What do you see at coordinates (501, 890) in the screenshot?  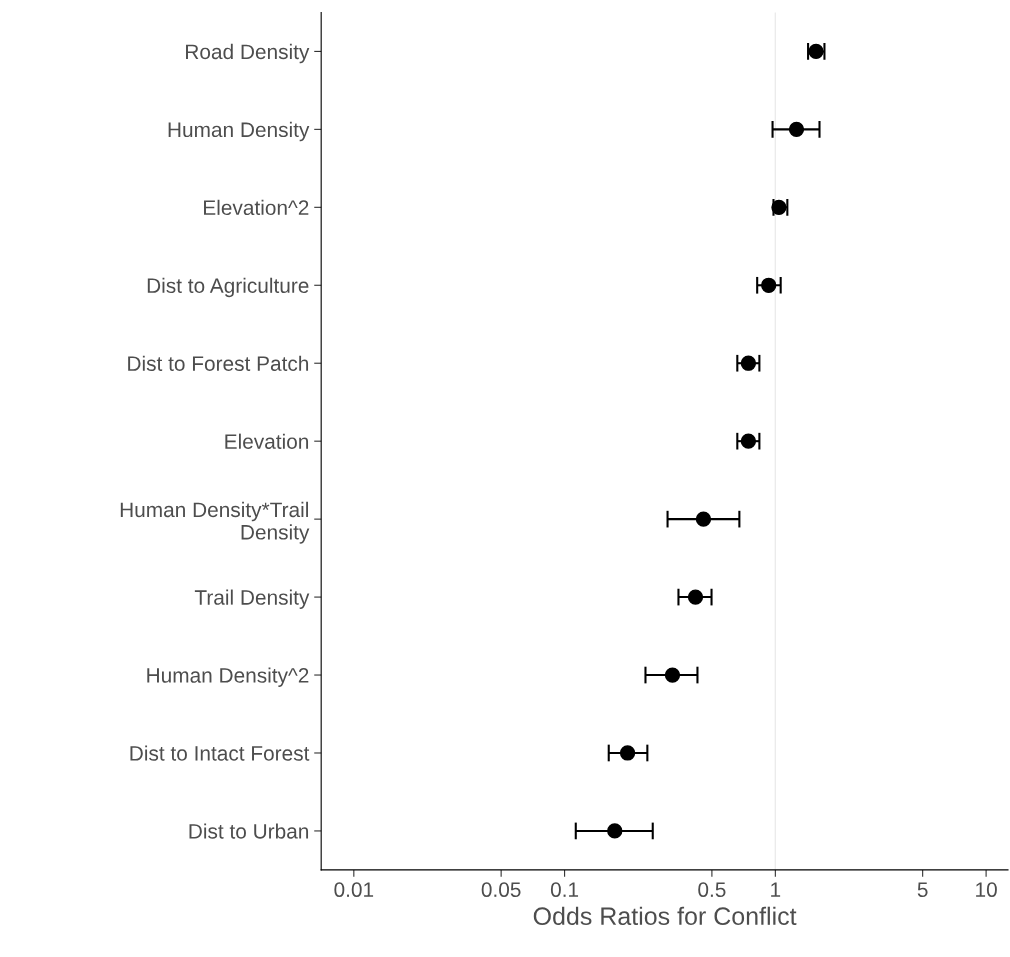 I see `x-tick-label: 0.05` at bounding box center [501, 890].